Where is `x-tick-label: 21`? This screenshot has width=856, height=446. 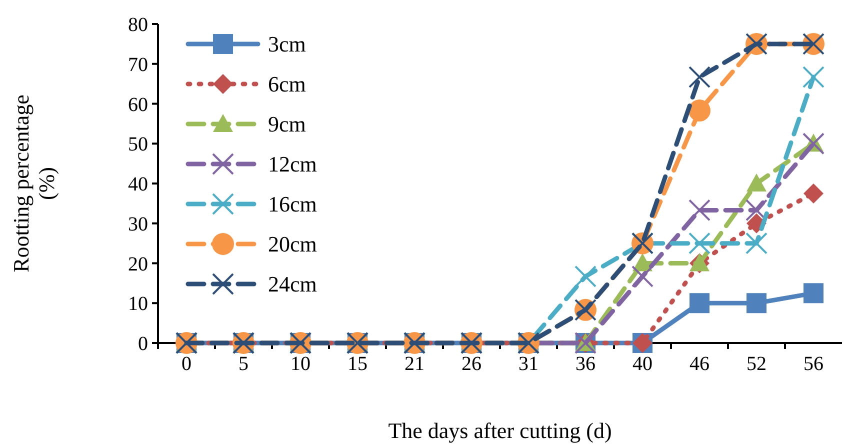 x-tick-label: 21 is located at coordinates (414, 364).